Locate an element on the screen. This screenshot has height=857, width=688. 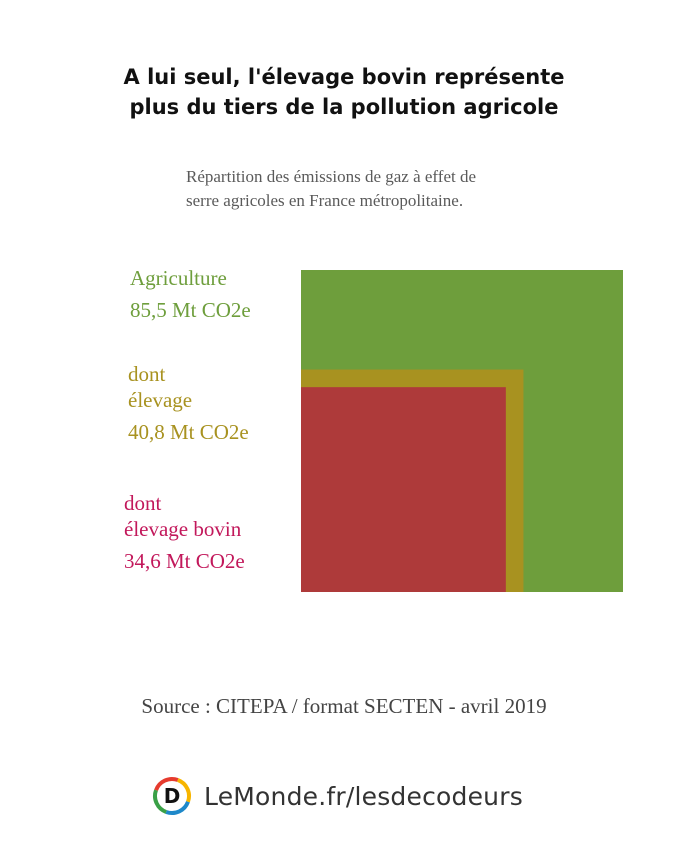
series-label-elevage: dont élevage 40,8 Mt CO2e is located at coordinates (188, 403).